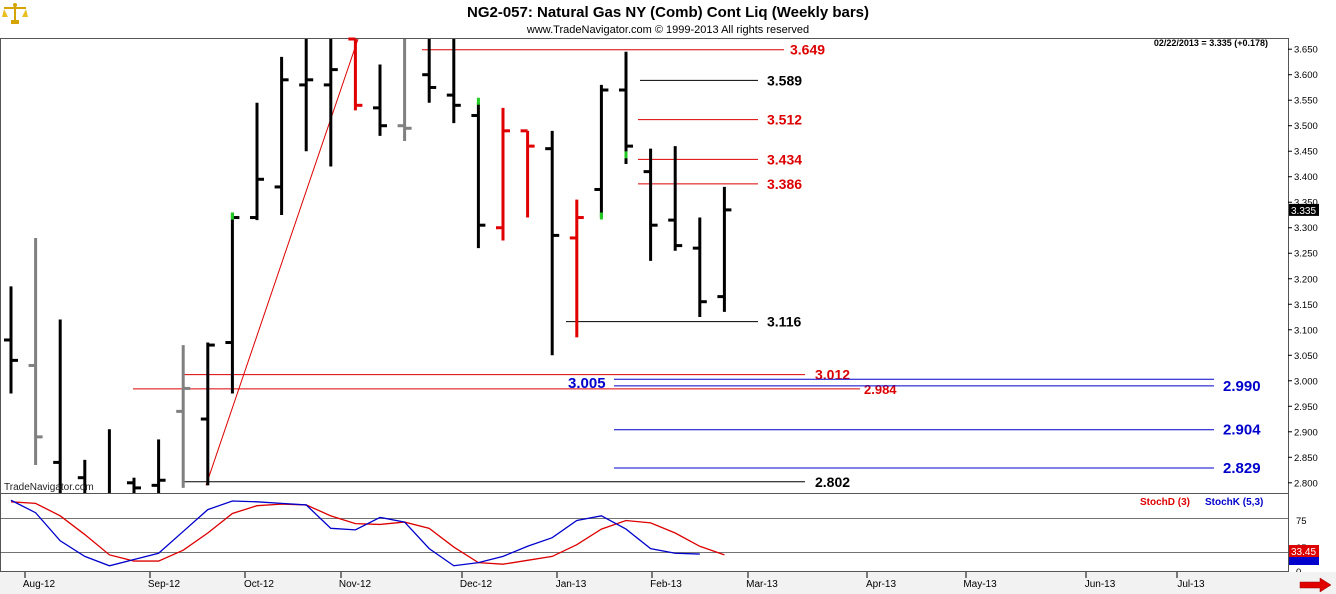 The image size is (1336, 594). What do you see at coordinates (1306, 279) in the screenshot?
I see `price-tick-label: 3.200` at bounding box center [1306, 279].